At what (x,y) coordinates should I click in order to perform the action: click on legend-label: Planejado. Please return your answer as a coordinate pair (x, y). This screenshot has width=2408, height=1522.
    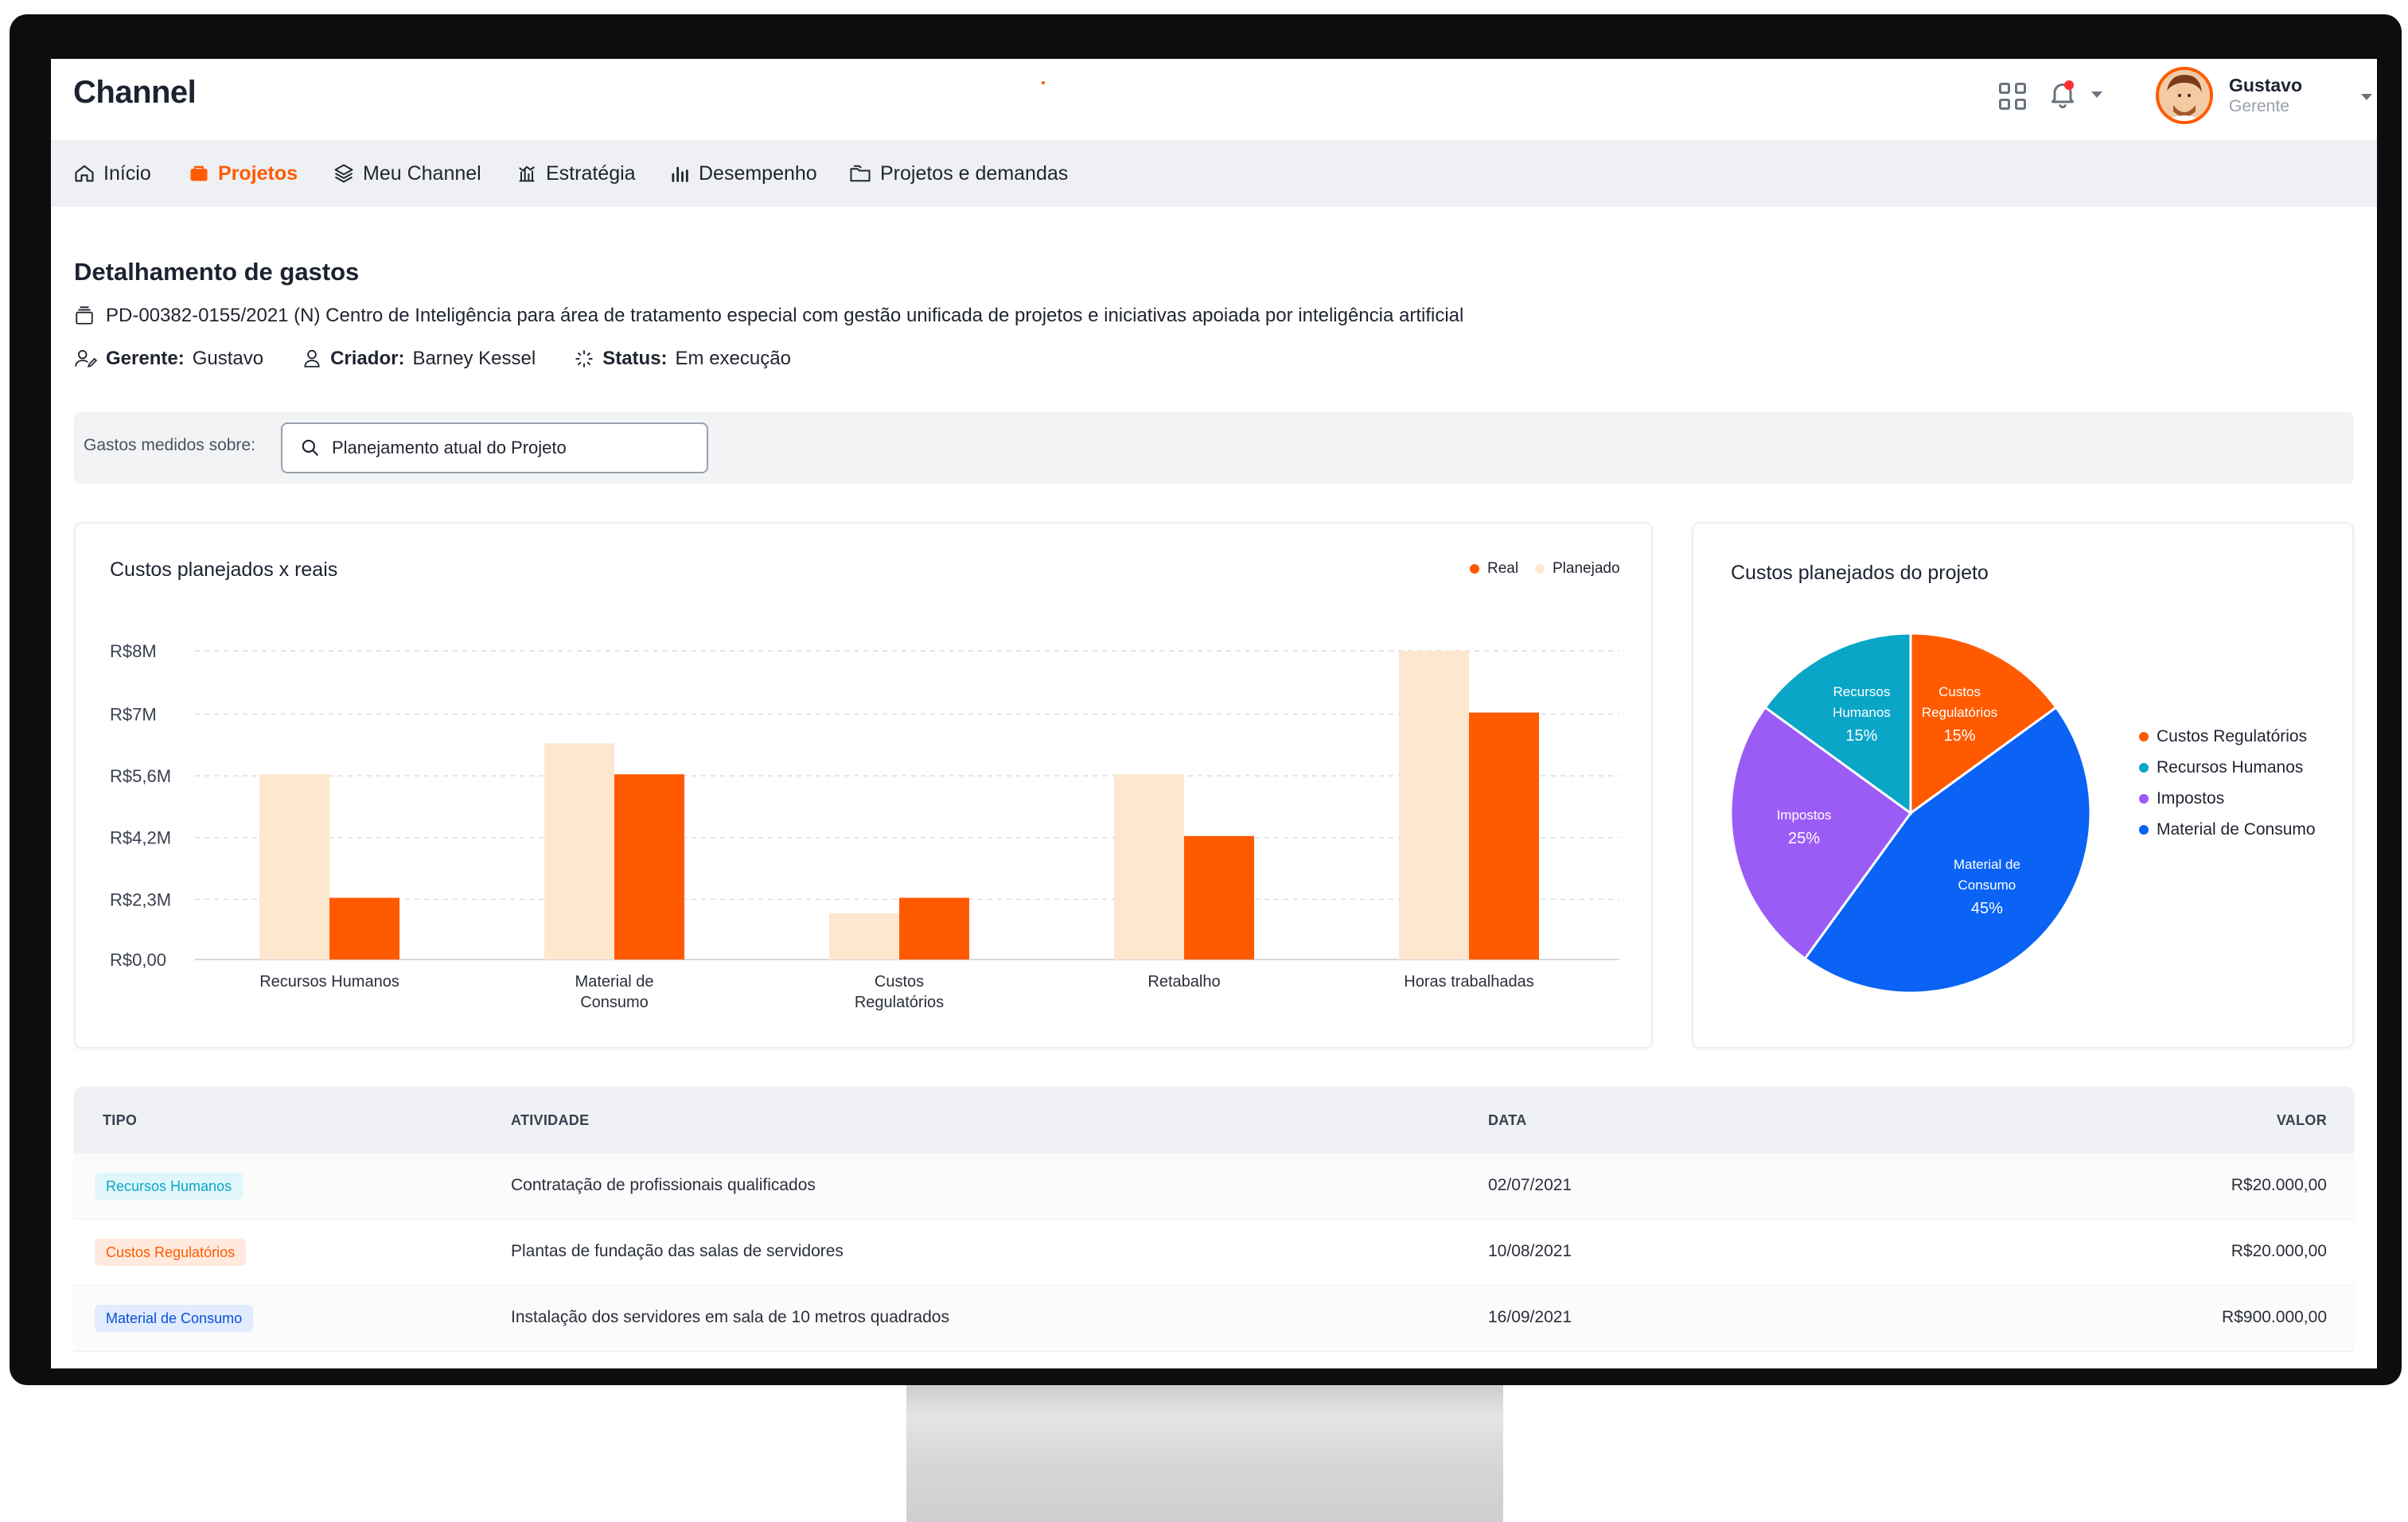
    Looking at the image, I should click on (1587, 568).